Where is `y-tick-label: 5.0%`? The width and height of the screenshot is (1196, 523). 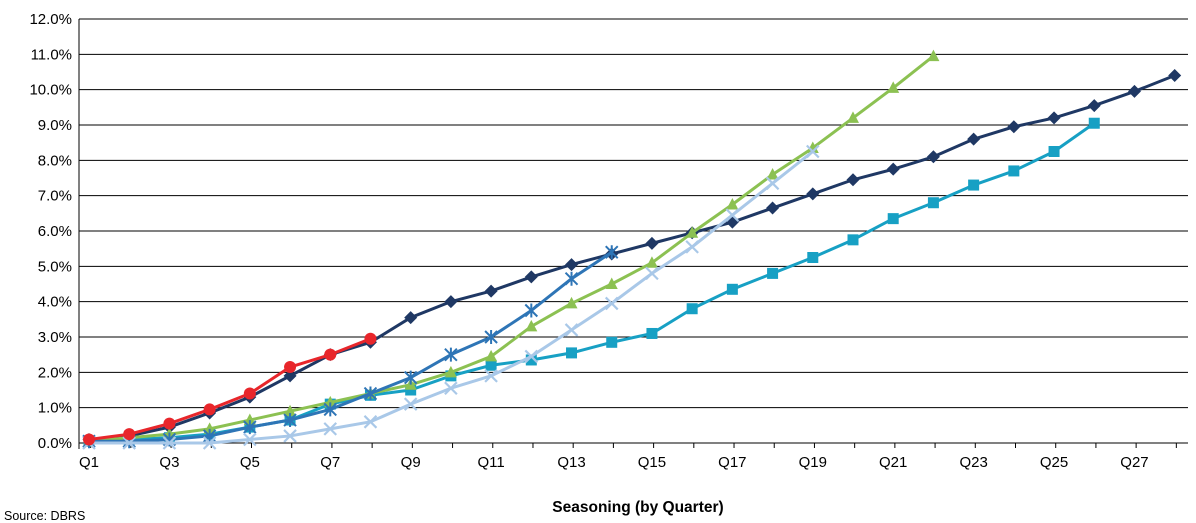
y-tick-label: 5.0% is located at coordinates (55, 266).